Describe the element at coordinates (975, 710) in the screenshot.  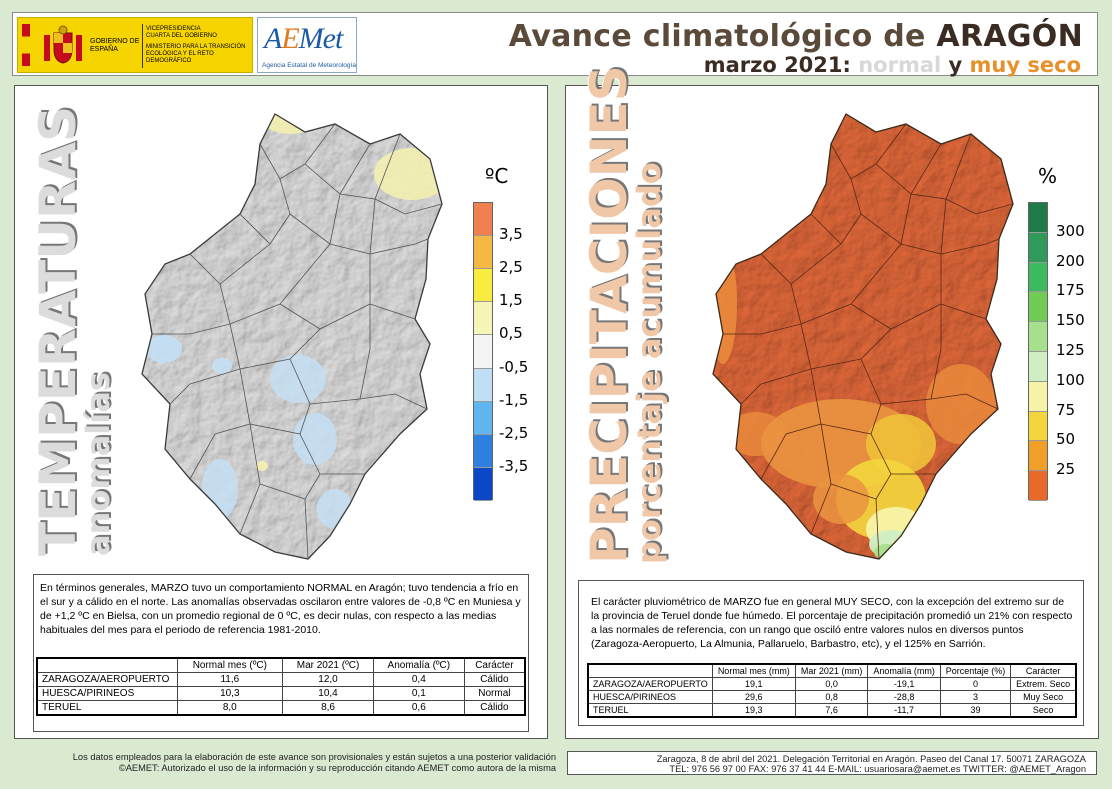
I see `pct-value: 39` at that location.